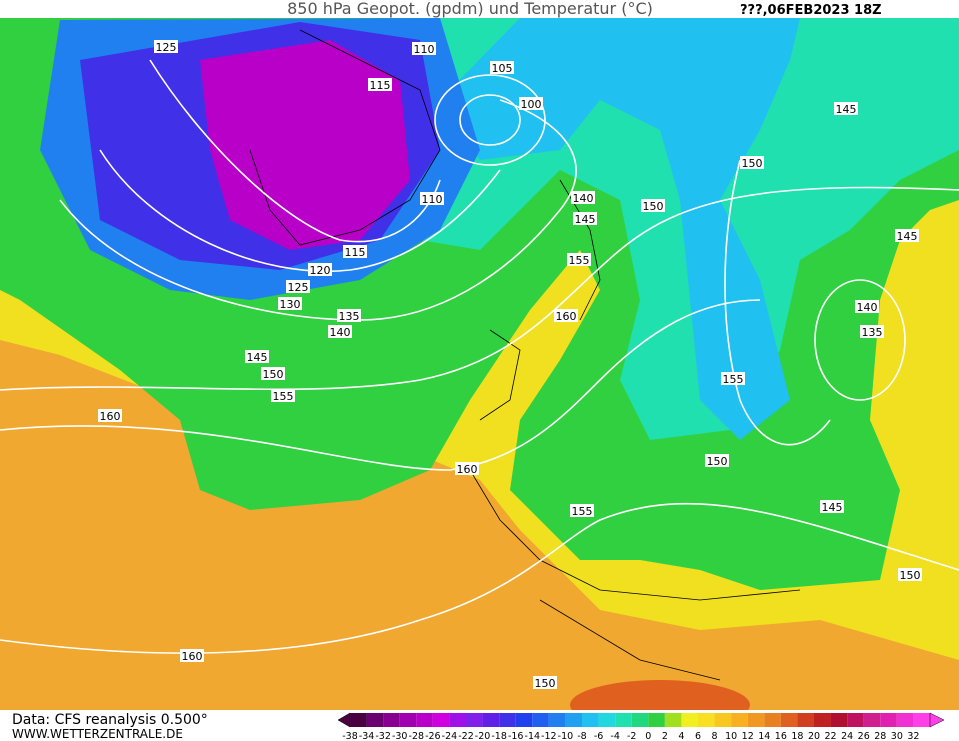 This screenshot has width=959, height=741. Describe the element at coordinates (466, 736) in the screenshot. I see `colorbar-tick-label: -22` at that location.